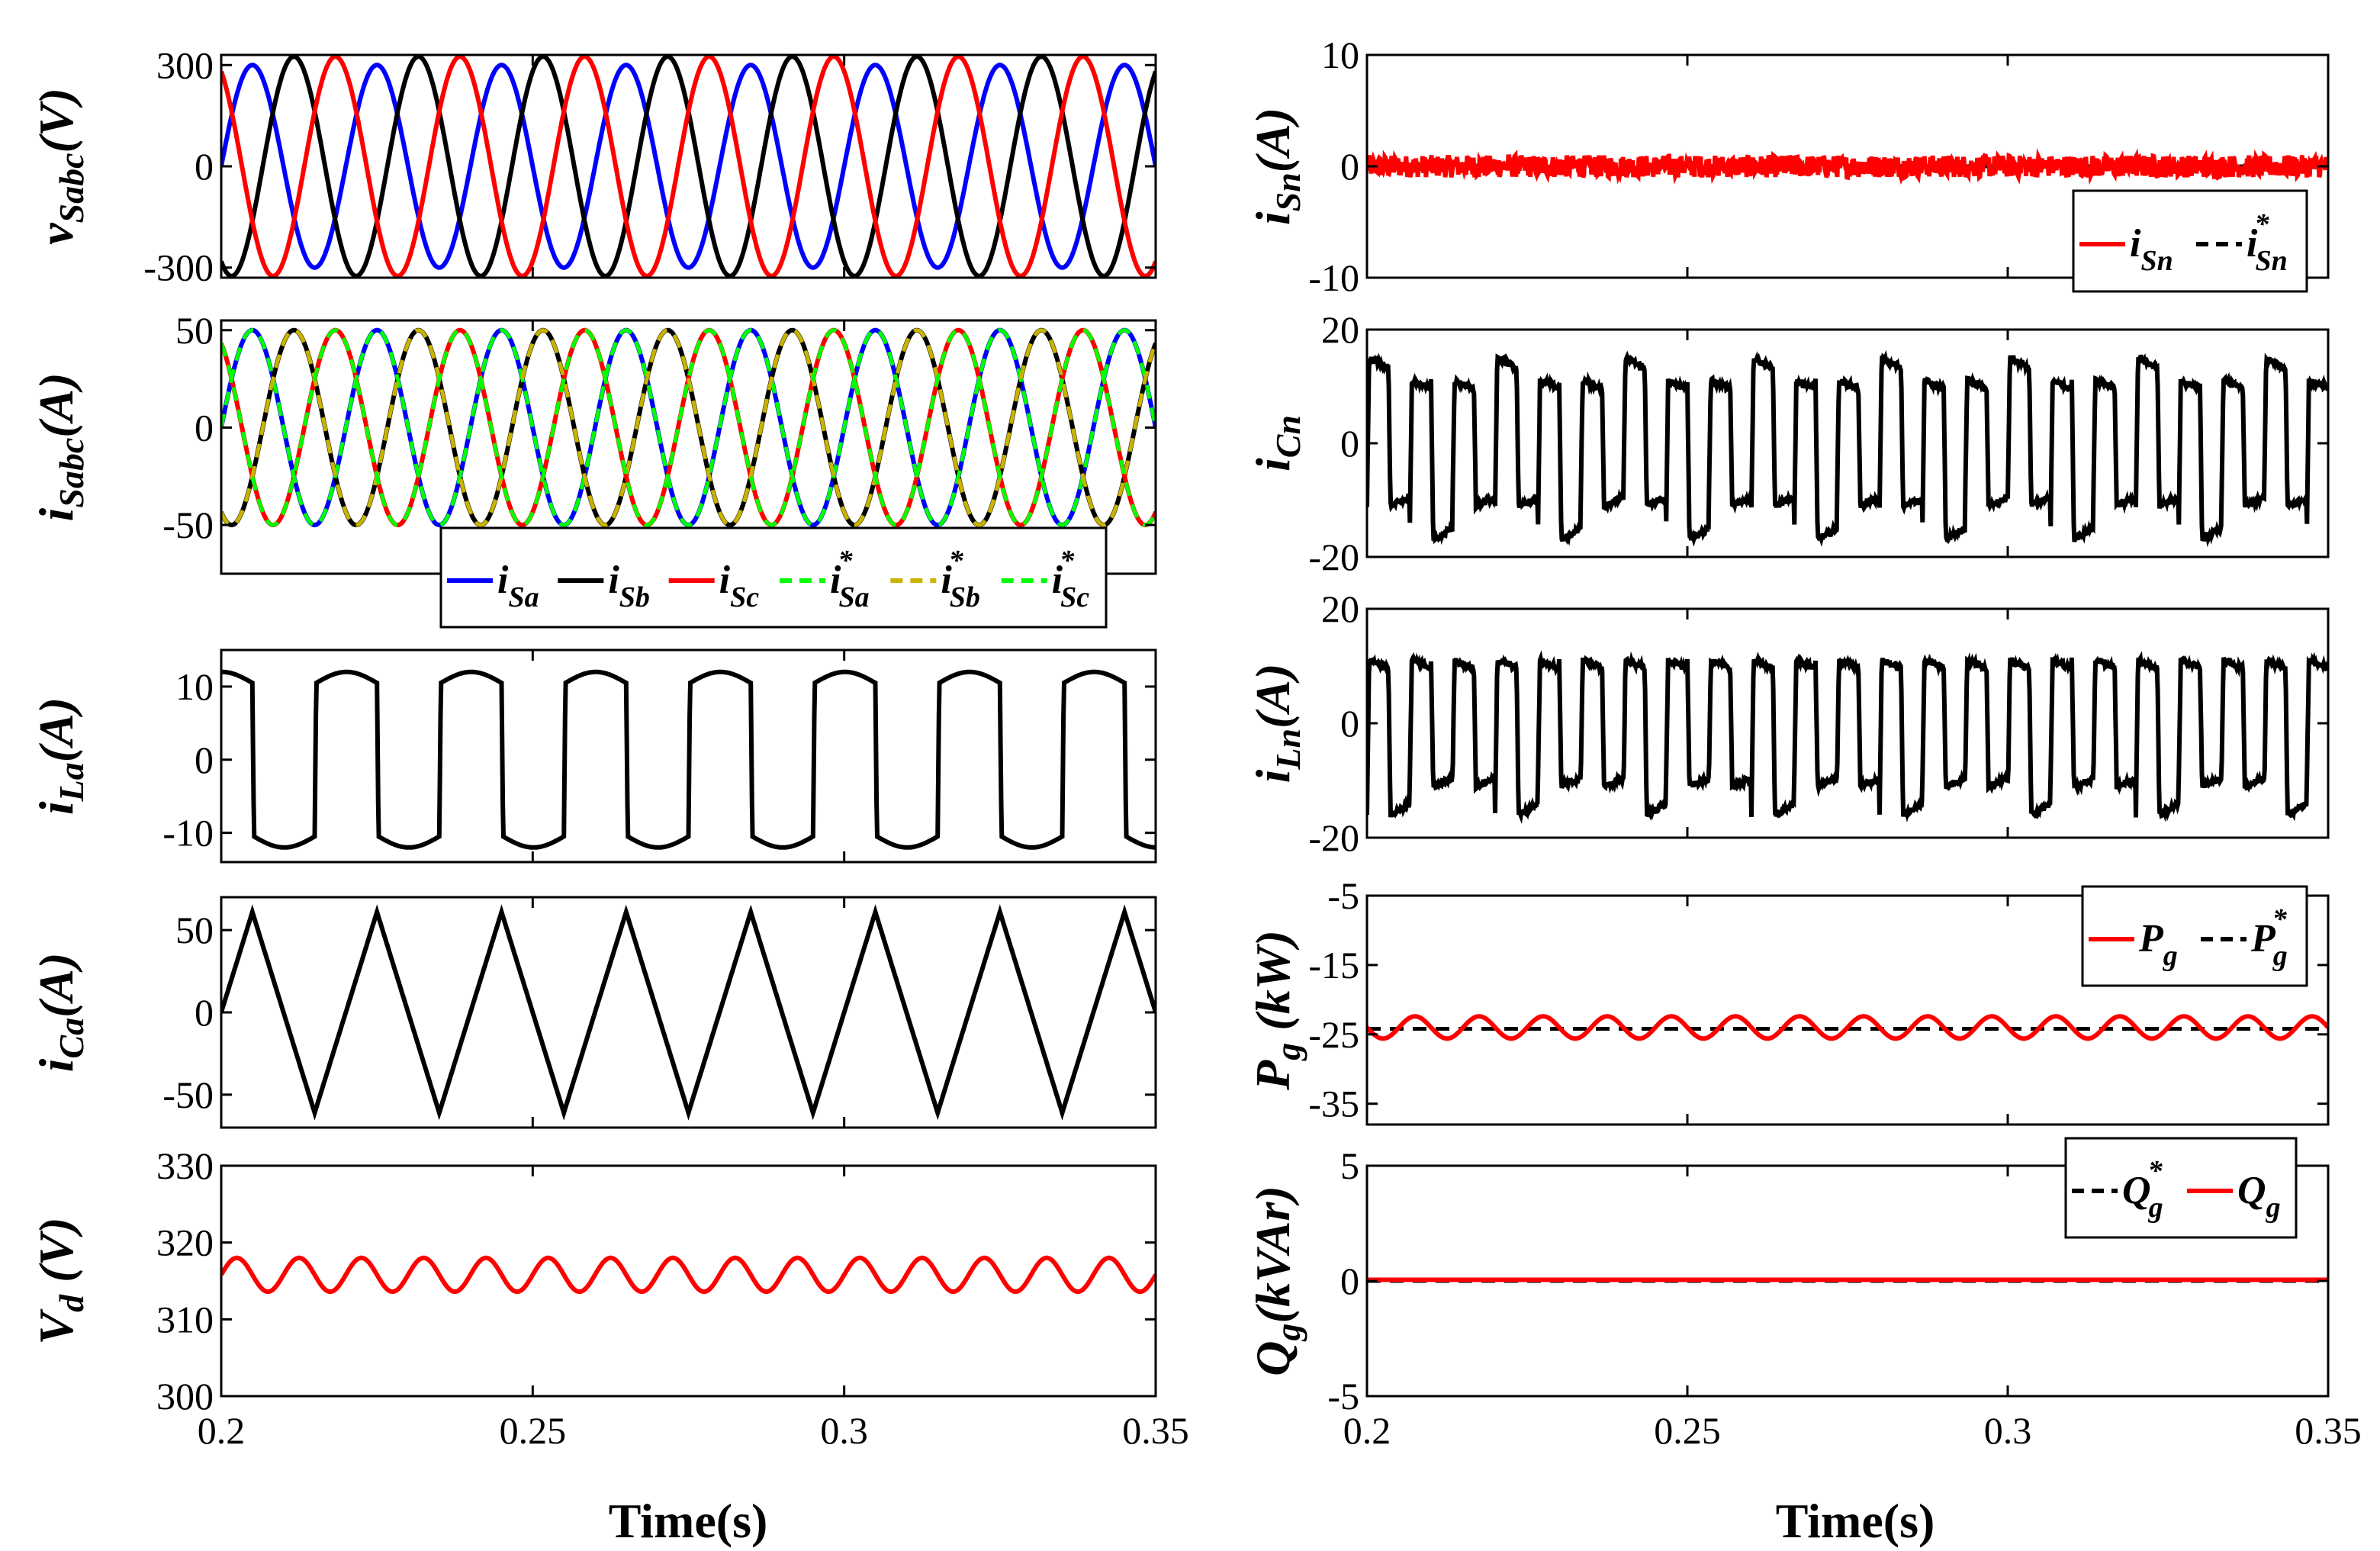  Describe the element at coordinates (60, 166) in the screenshot. I see `y-axis-label-vsabc: vSabc(V)` at that location.